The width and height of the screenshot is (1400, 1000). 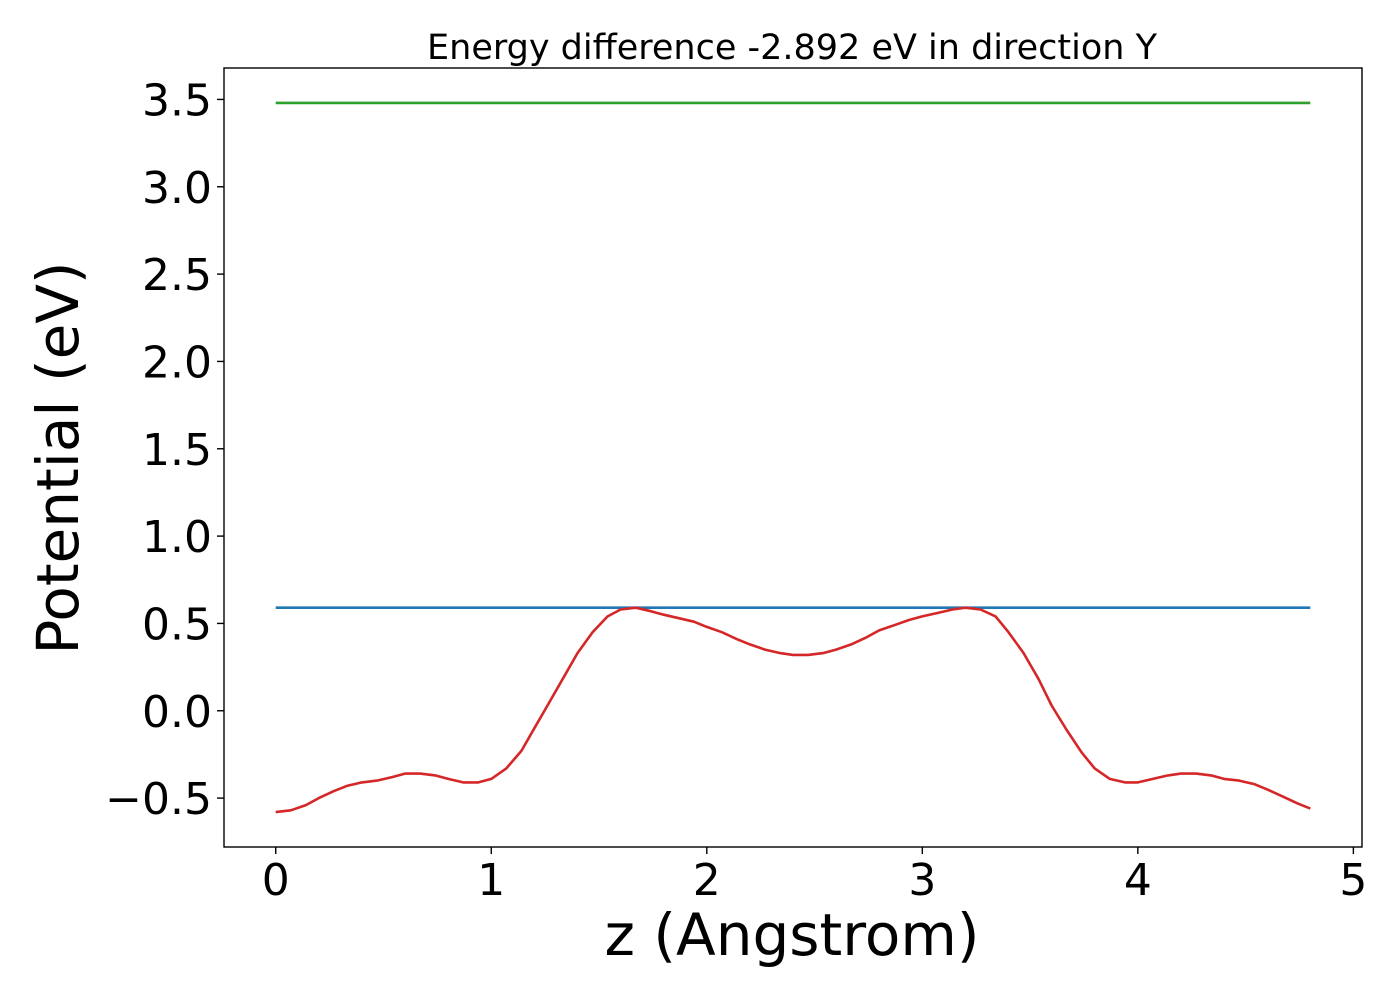 I want to click on x-tick-label: 4, so click(x=1138, y=880).